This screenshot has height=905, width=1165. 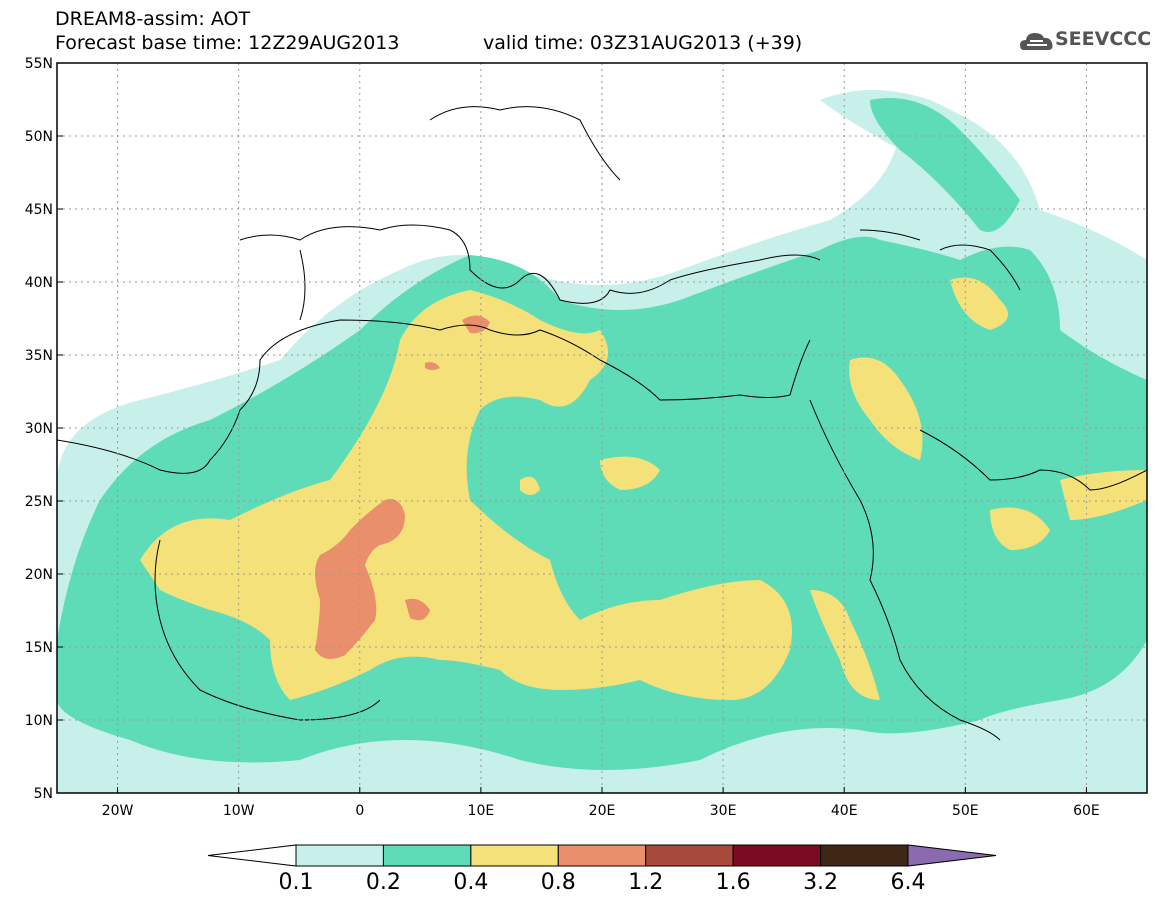 I want to click on colorbar-under-triangle, so click(x=252, y=855).